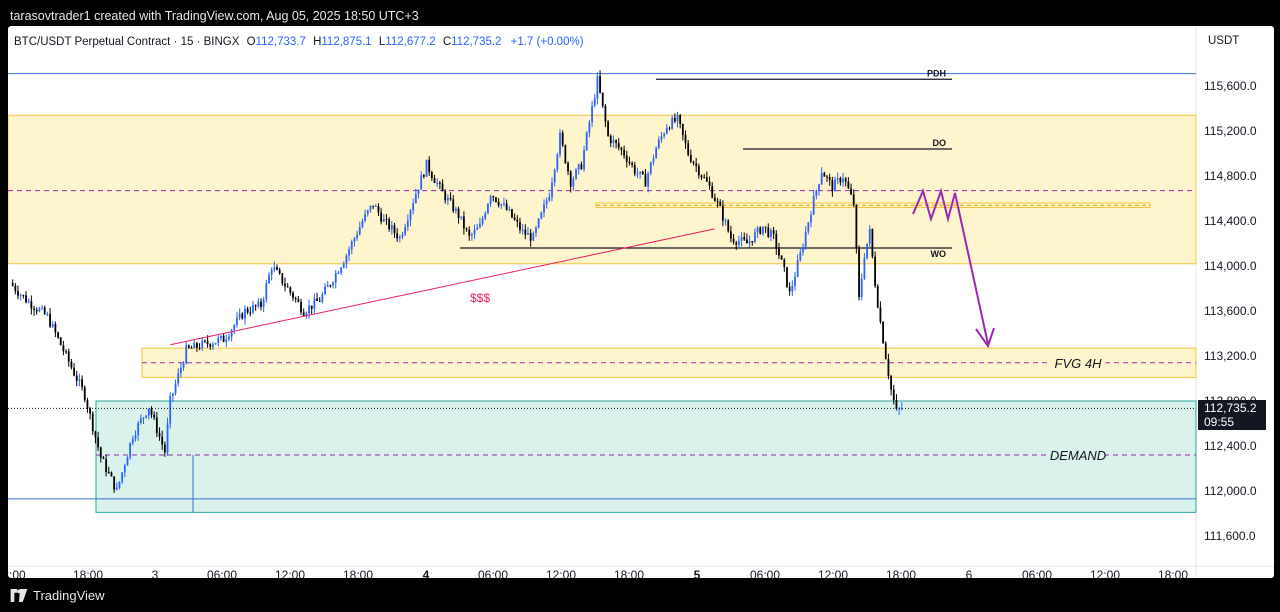 This screenshot has width=1280, height=612. I want to click on tradingview-logo-icon, so click(19, 595).